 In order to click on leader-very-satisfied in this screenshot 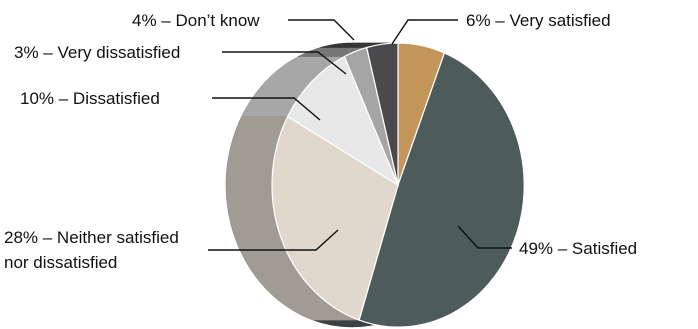, I will do `click(424, 32)`.